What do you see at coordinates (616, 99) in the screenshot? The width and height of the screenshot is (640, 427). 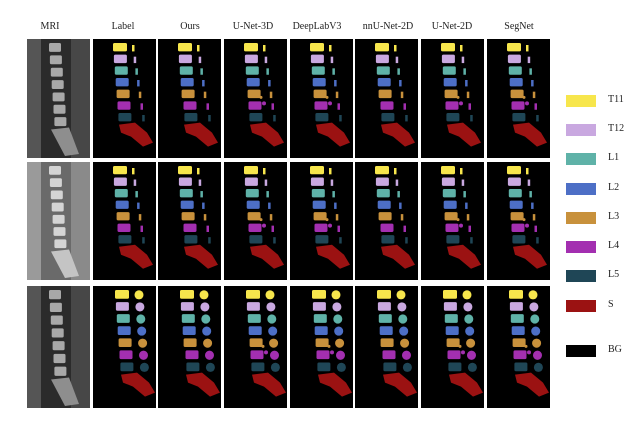 I see `legend-label: T11` at bounding box center [616, 99].